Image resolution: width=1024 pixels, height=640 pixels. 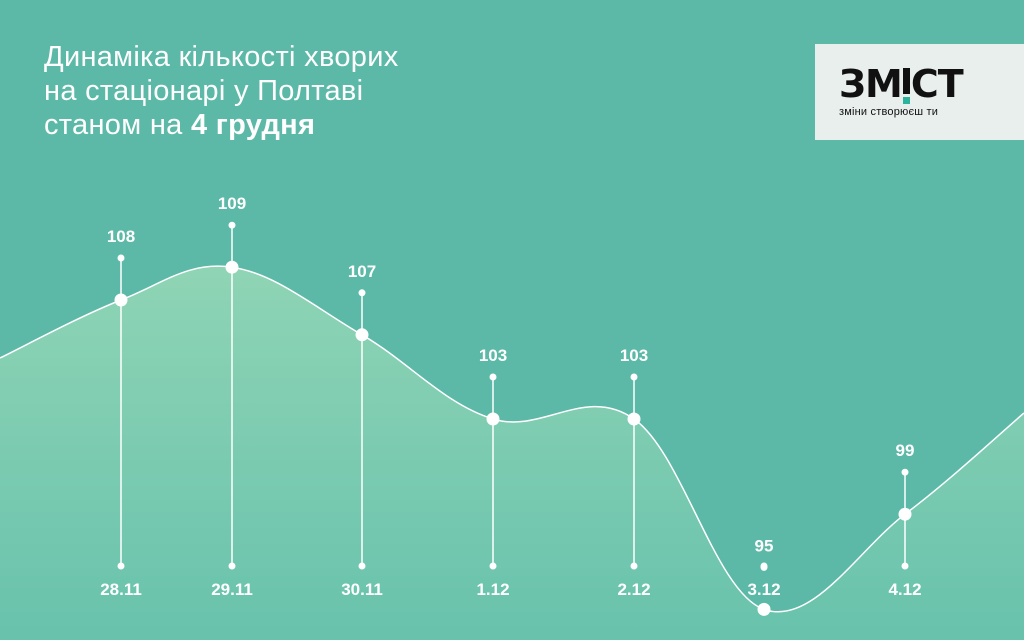 I want to click on value-label: 107, so click(x=362, y=271).